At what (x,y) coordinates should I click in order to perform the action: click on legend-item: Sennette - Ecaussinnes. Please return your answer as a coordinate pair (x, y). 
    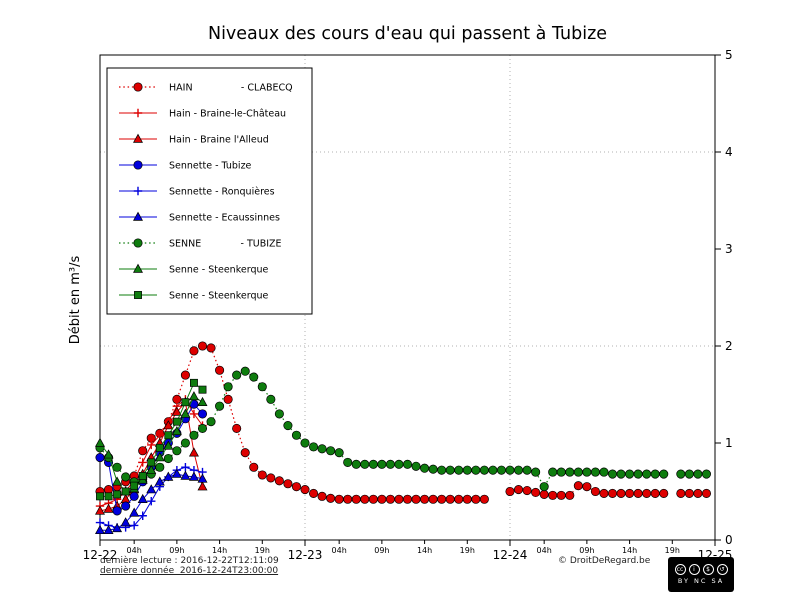
    Looking at the image, I should click on (199, 217).